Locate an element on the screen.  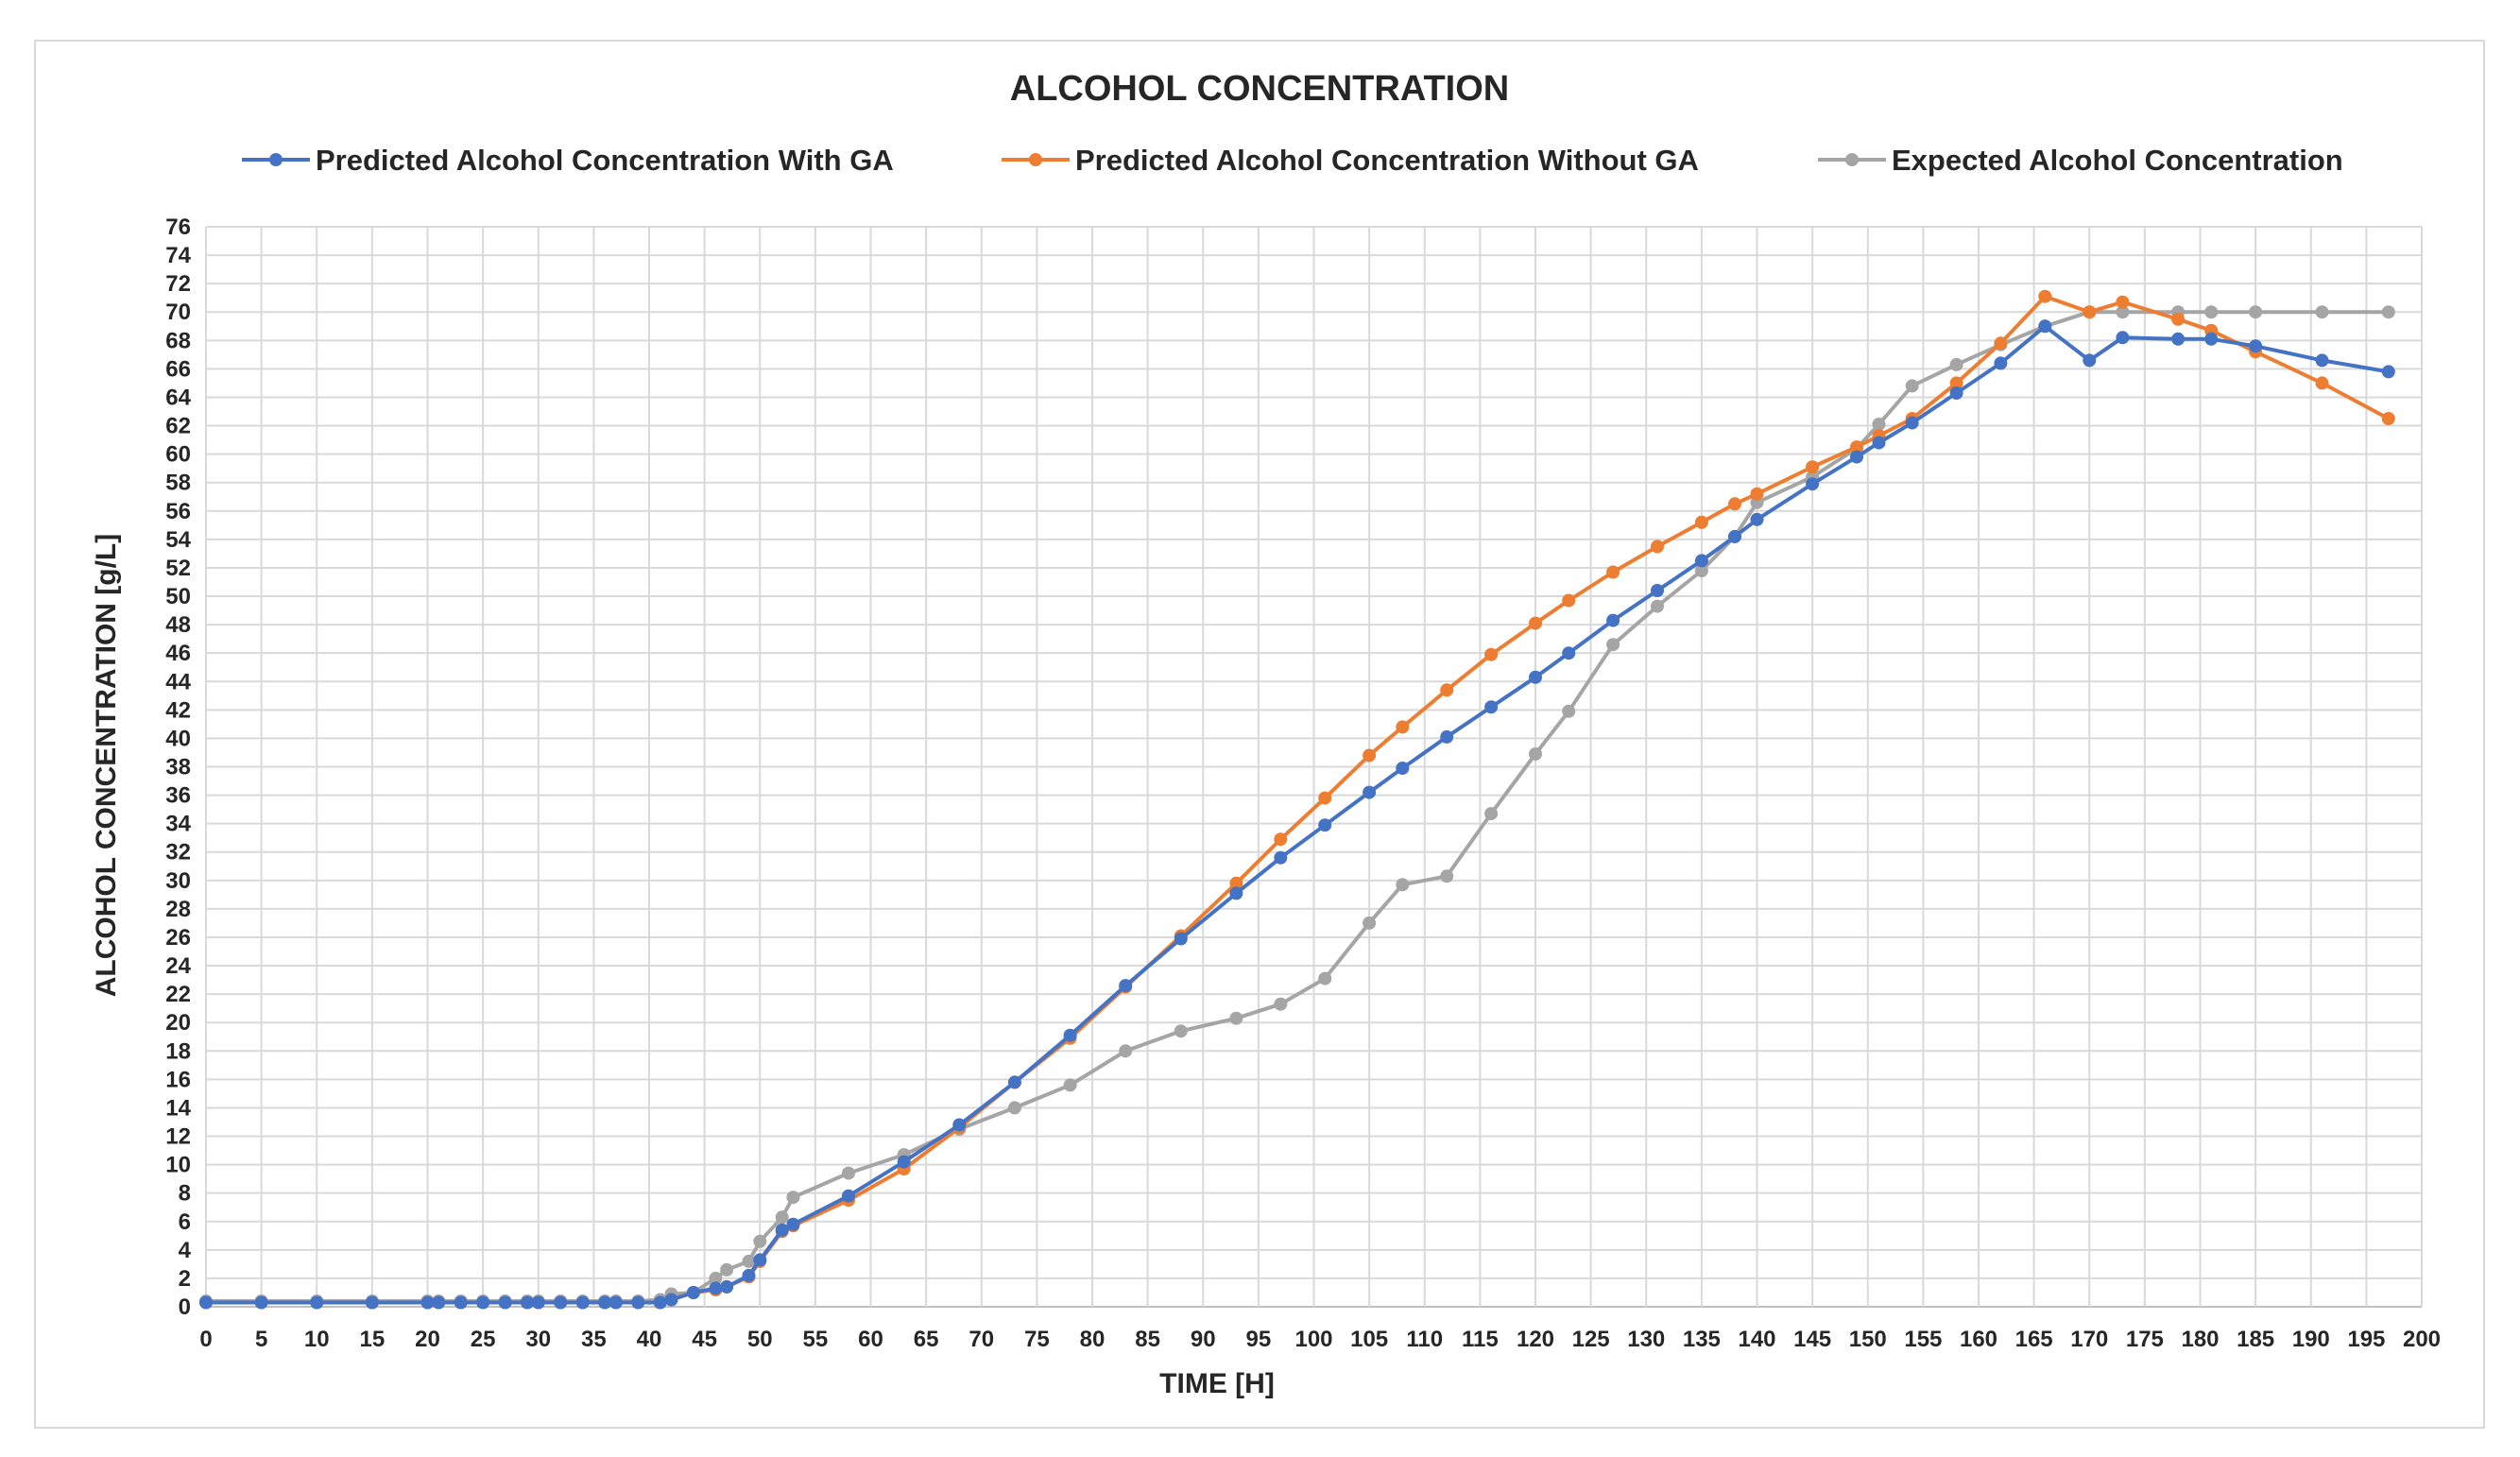
y-tick-label: 40 is located at coordinates (178, 739).